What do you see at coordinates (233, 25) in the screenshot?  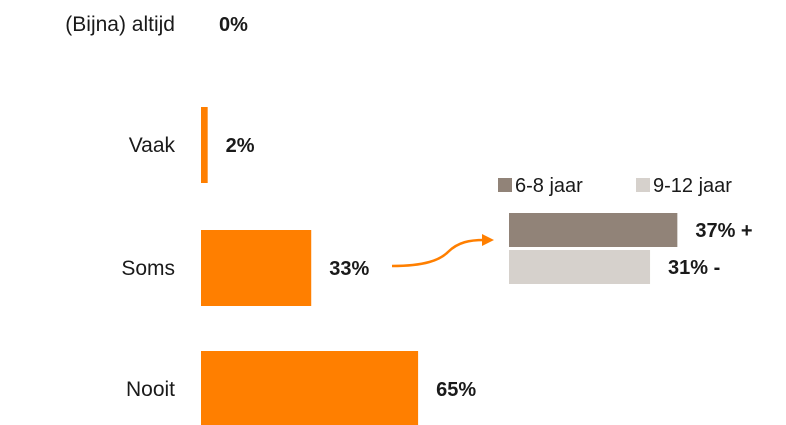 I see `value-label-bijna-altijd: 0%` at bounding box center [233, 25].